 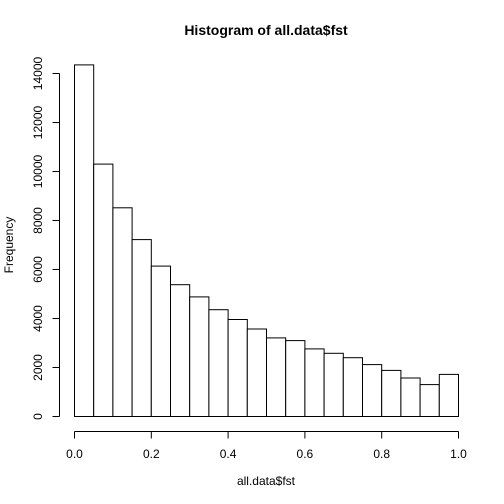 What do you see at coordinates (151, 454) in the screenshot?
I see `x-tick-label: 0.2` at bounding box center [151, 454].